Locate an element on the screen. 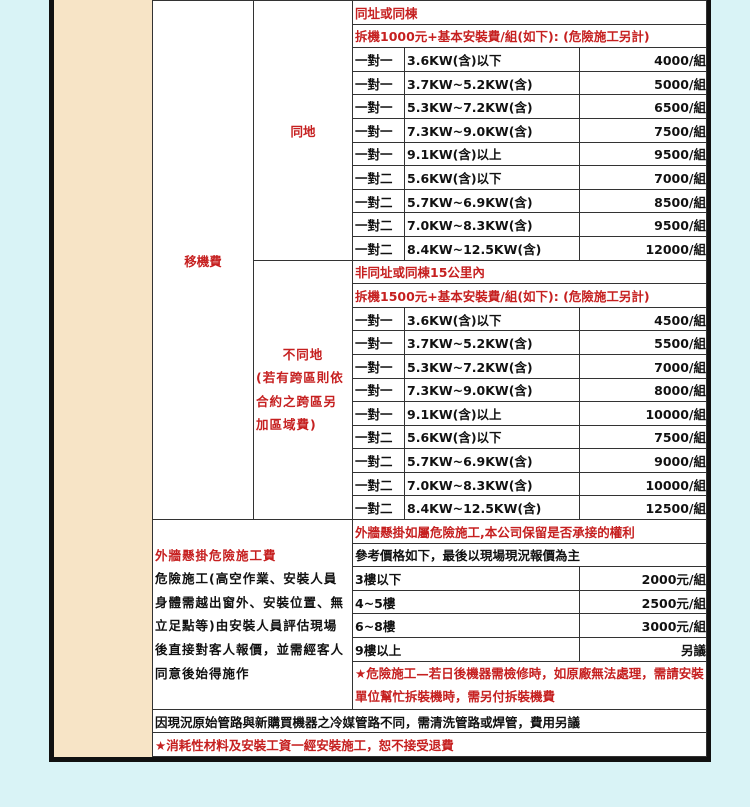 The width and height of the screenshot is (750, 807). same-subheader: 拆機1000元+基本安裝費/組(如下): (危險施工另計) is located at coordinates (529, 36).